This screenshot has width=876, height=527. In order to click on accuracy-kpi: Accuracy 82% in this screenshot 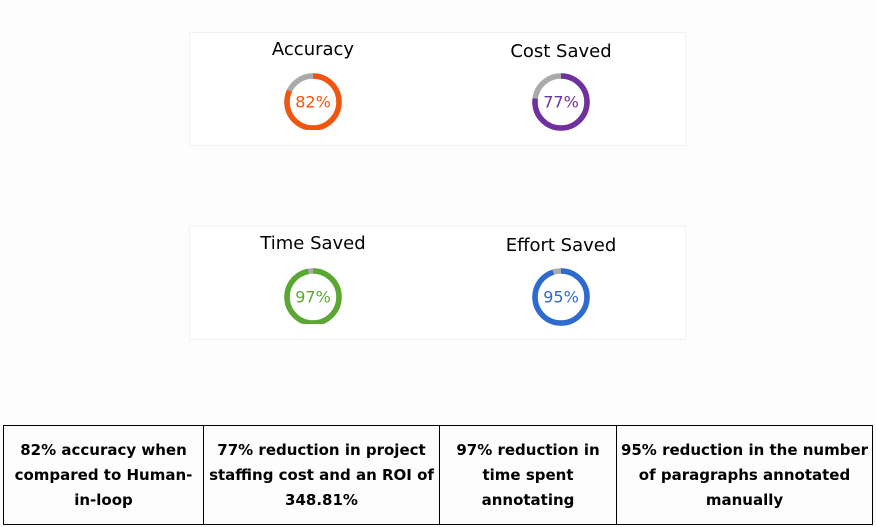, I will do `click(313, 85)`.